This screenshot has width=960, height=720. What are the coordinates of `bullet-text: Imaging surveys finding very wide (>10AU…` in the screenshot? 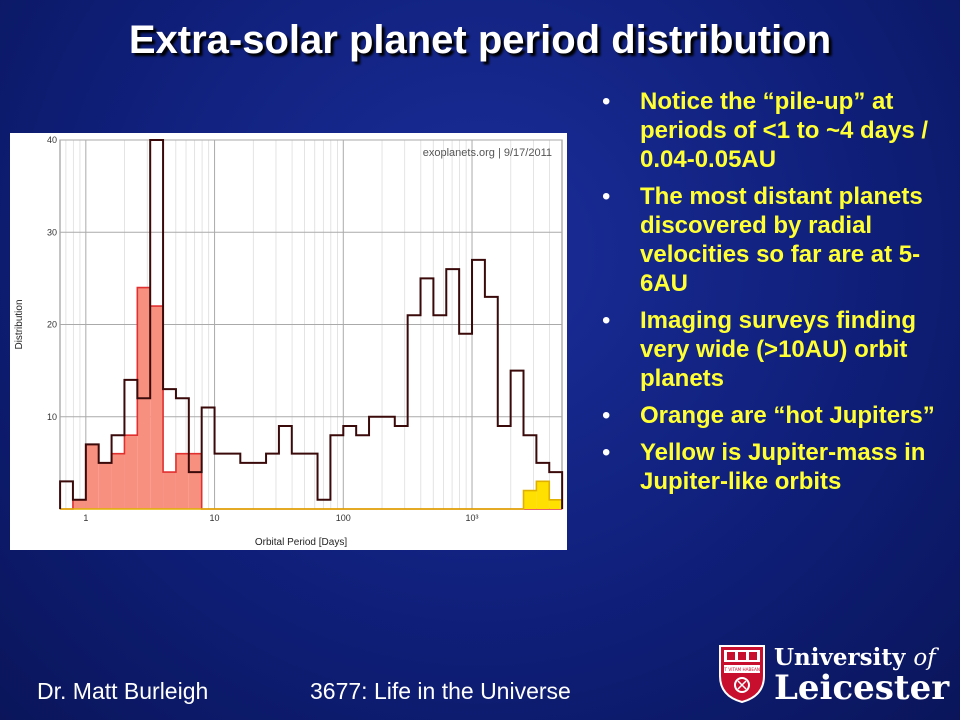 It's located at (778, 349).